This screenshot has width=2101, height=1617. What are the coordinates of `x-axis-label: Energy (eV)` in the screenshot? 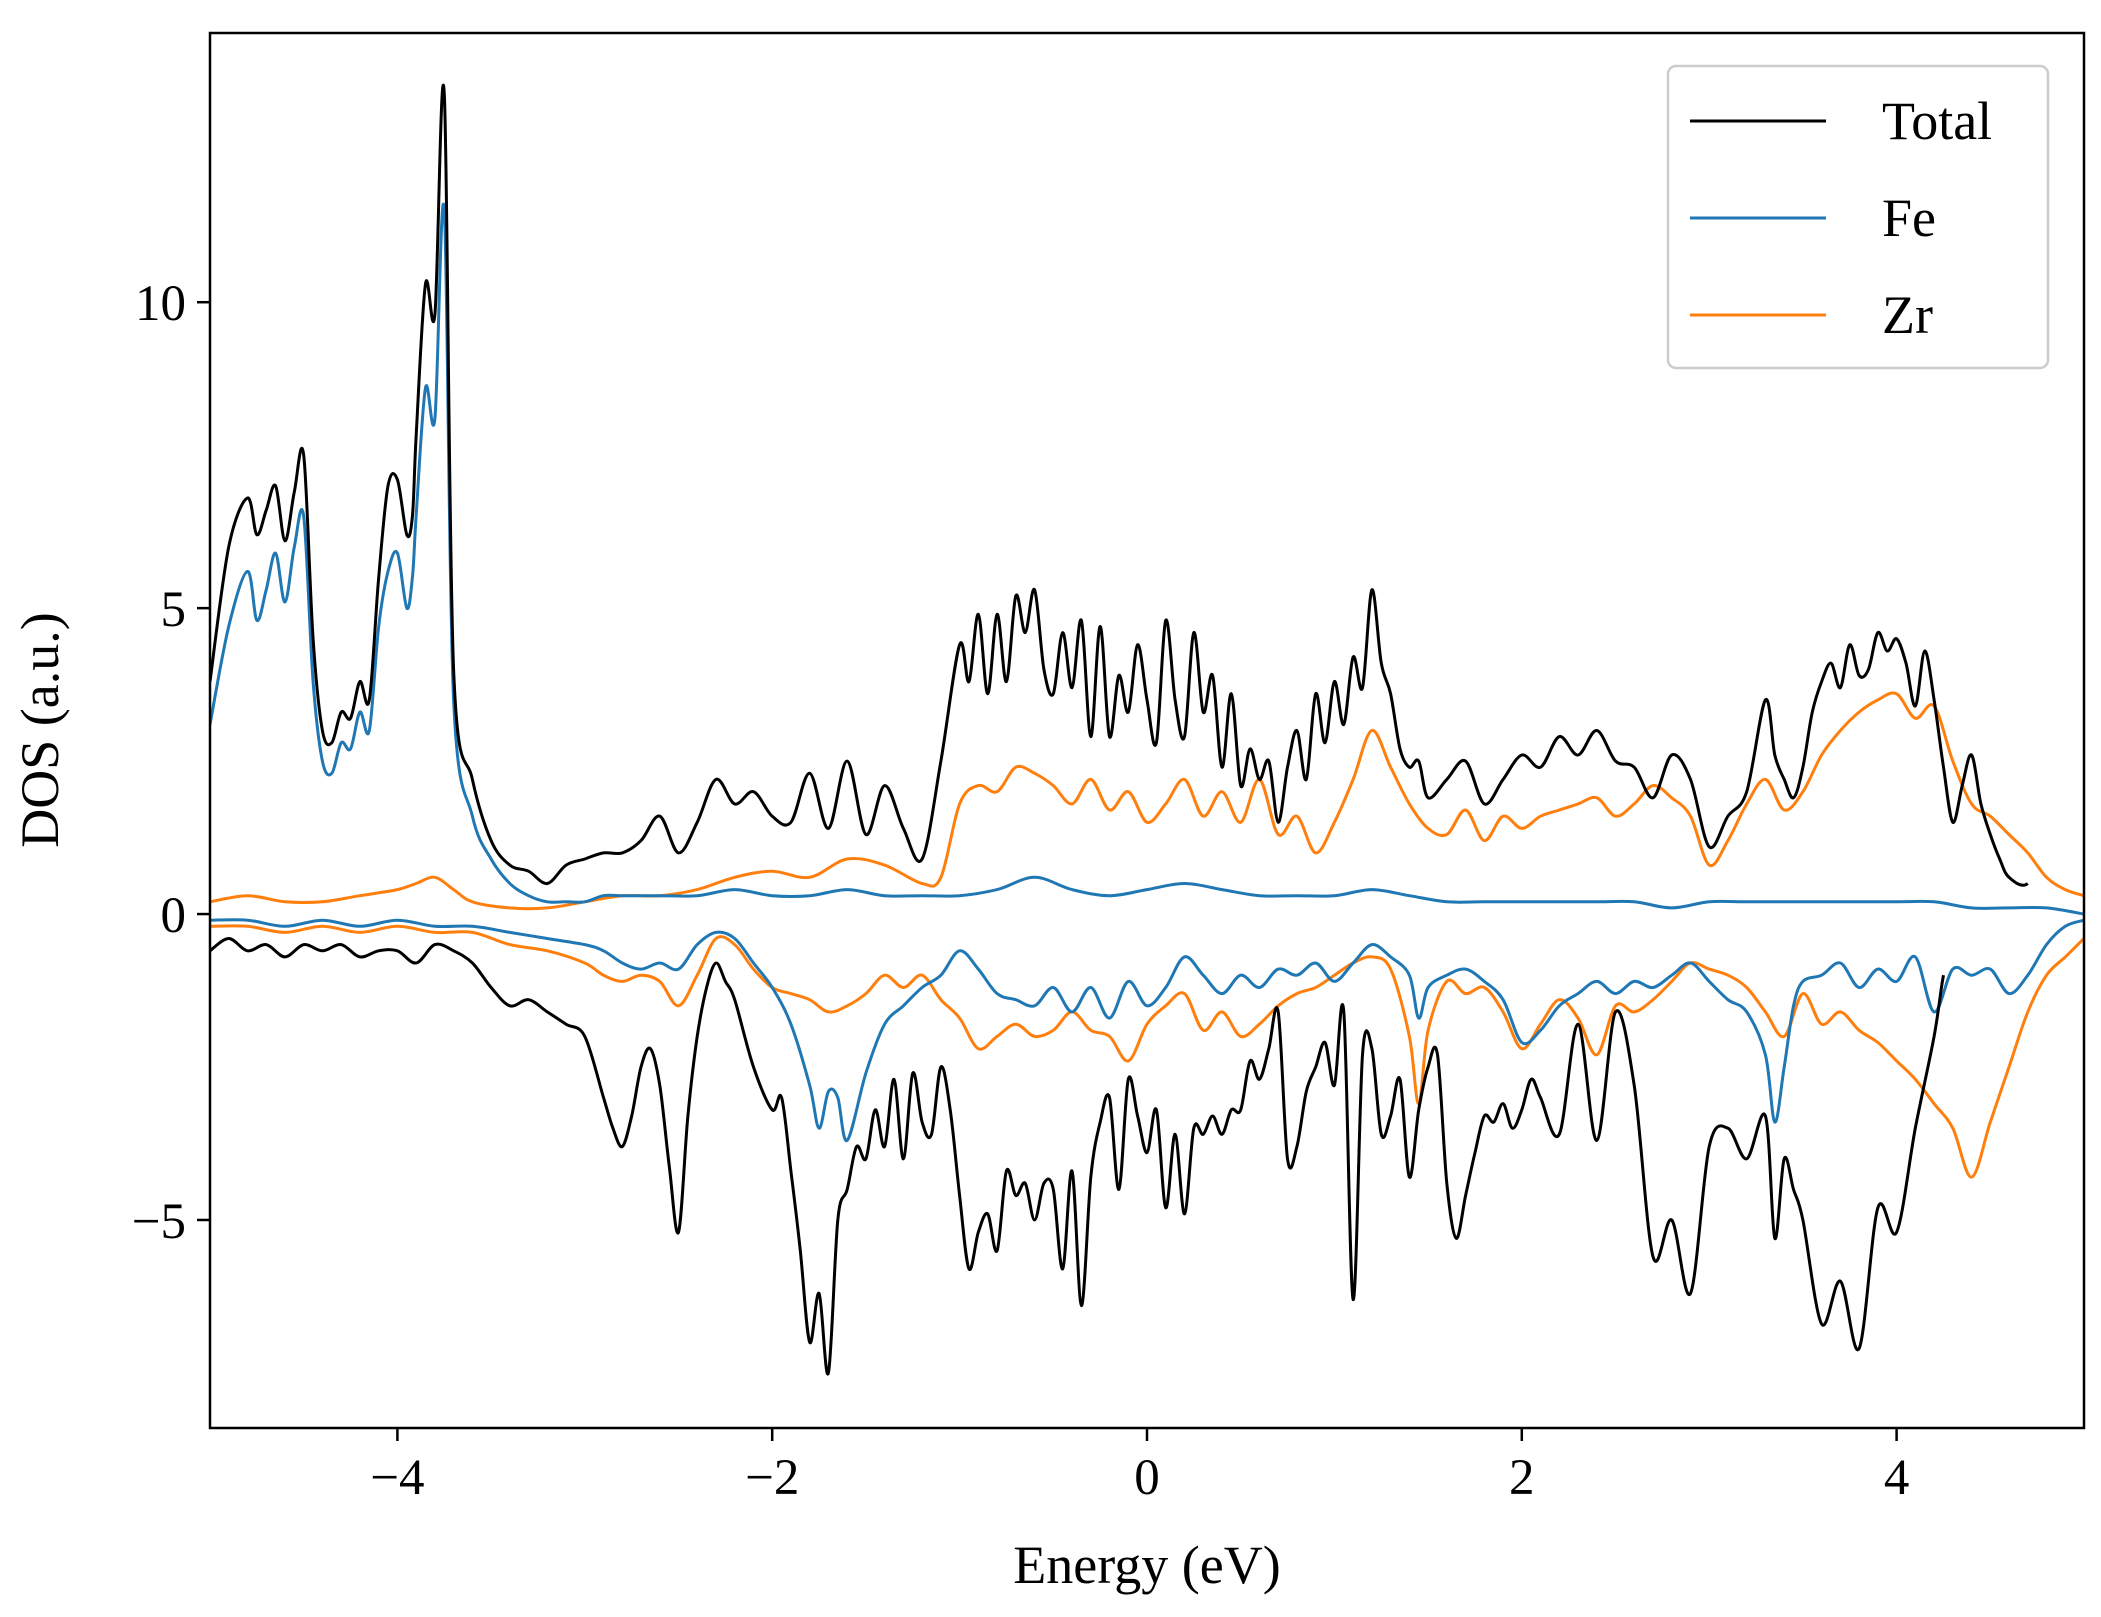 It's located at (1146, 1565).